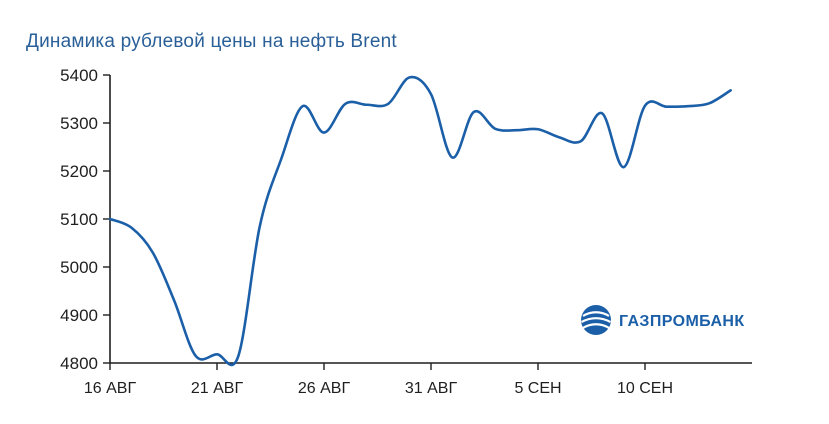 The height and width of the screenshot is (424, 829). I want to click on brand-name: ГАЗПРОМБАНК, so click(682, 321).